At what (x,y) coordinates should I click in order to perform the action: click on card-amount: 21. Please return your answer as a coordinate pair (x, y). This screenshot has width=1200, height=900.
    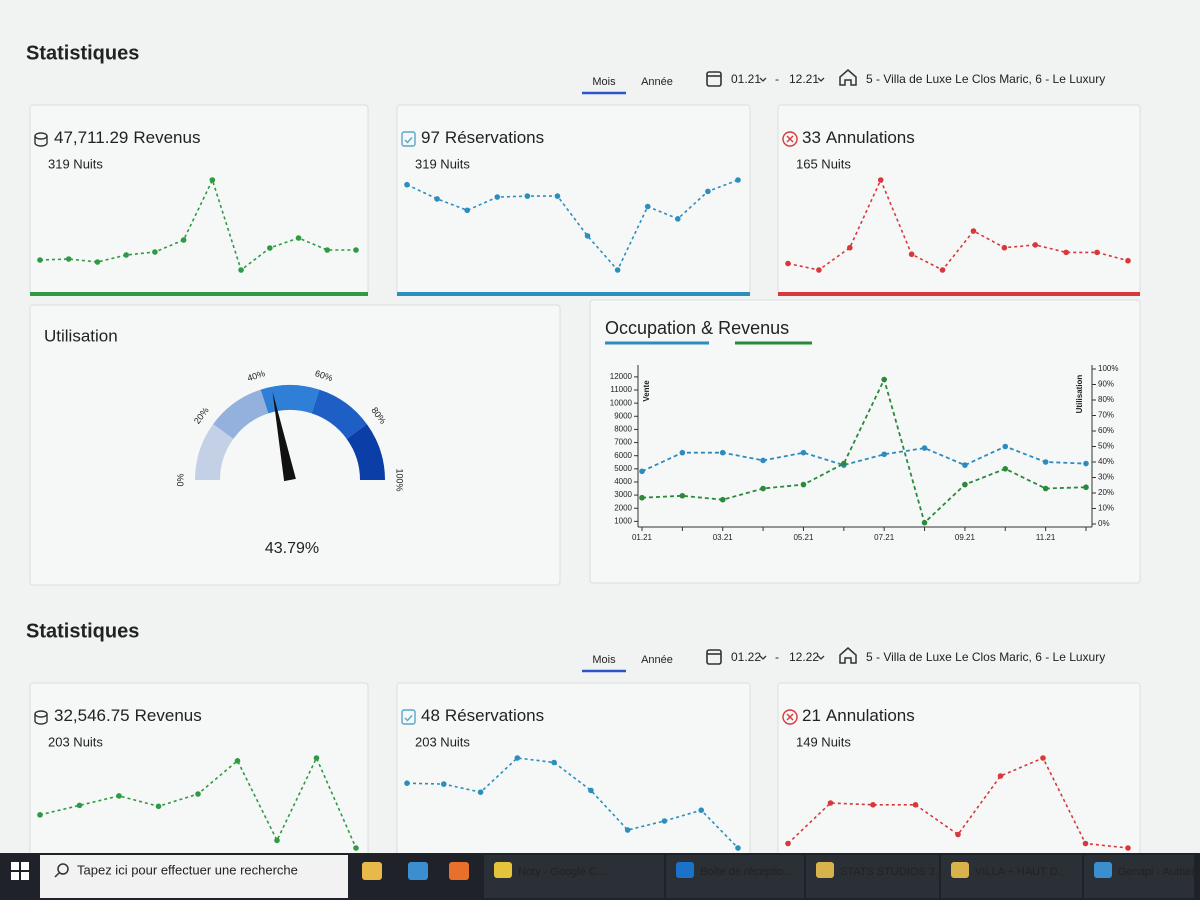
    Looking at the image, I should click on (811, 715).